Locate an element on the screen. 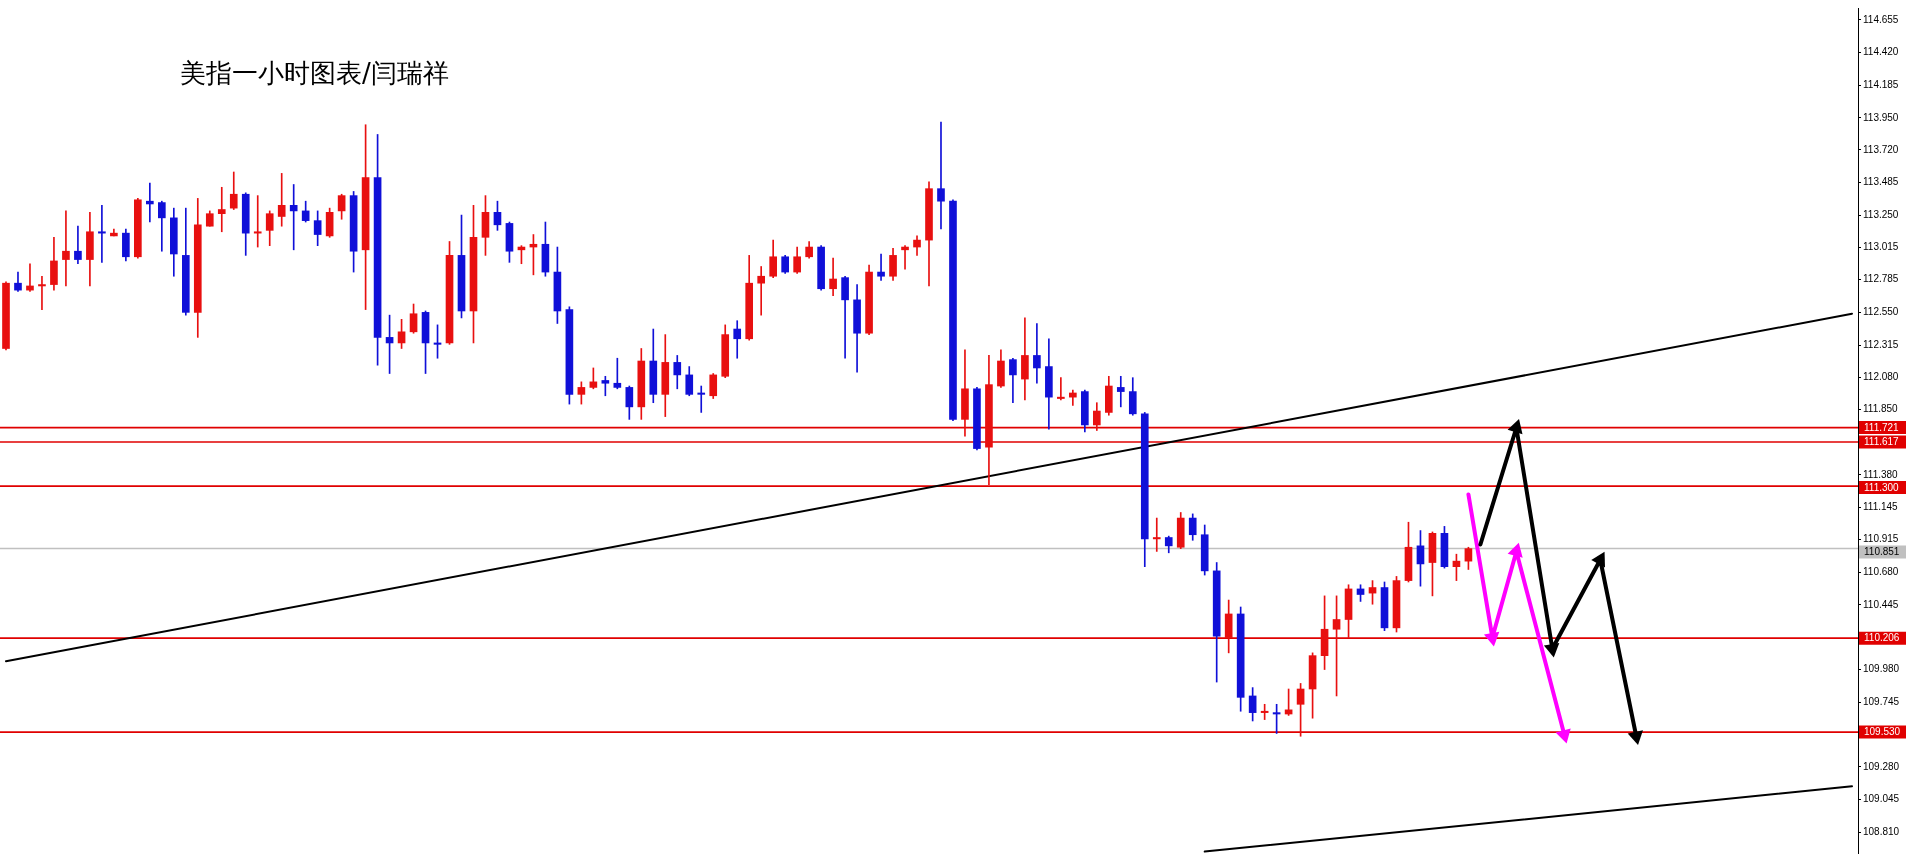  y-tick-label: 109.745 is located at coordinates (1881, 701).